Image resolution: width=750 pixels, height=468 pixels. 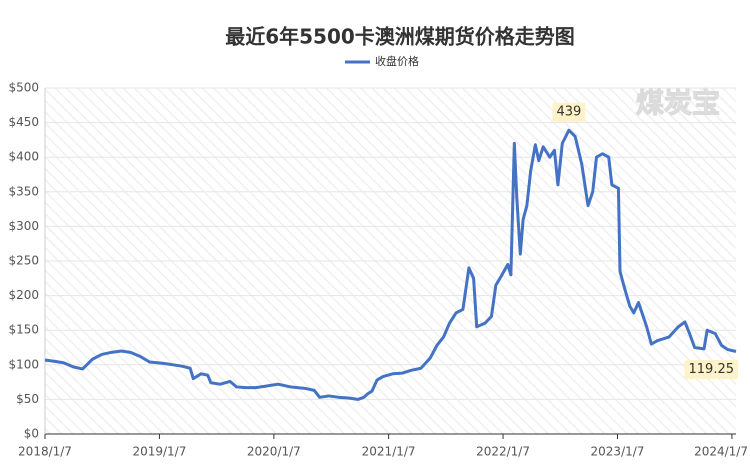 I want to click on x-tick-label: 2019/1/7, so click(x=159, y=452).